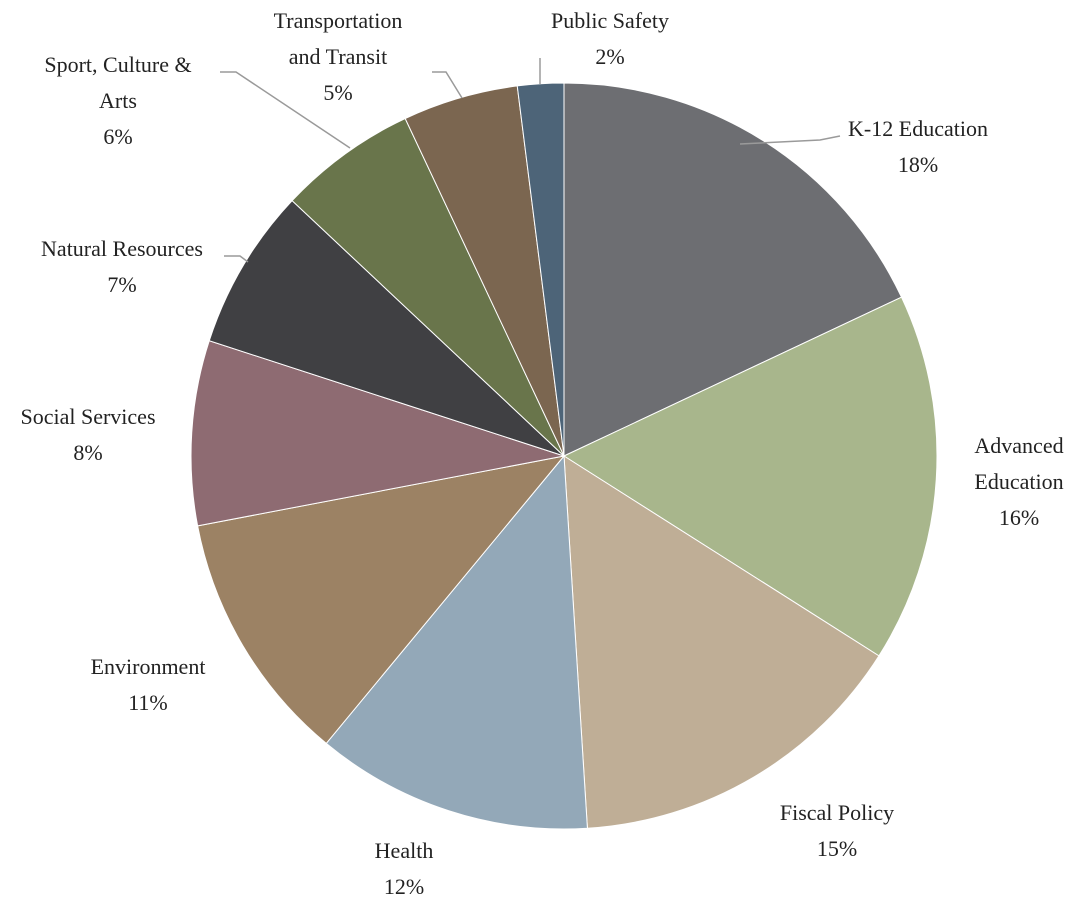 The image size is (1082, 901). Describe the element at coordinates (122, 248) in the screenshot. I see `slice-label-line: Natural Resources` at that location.